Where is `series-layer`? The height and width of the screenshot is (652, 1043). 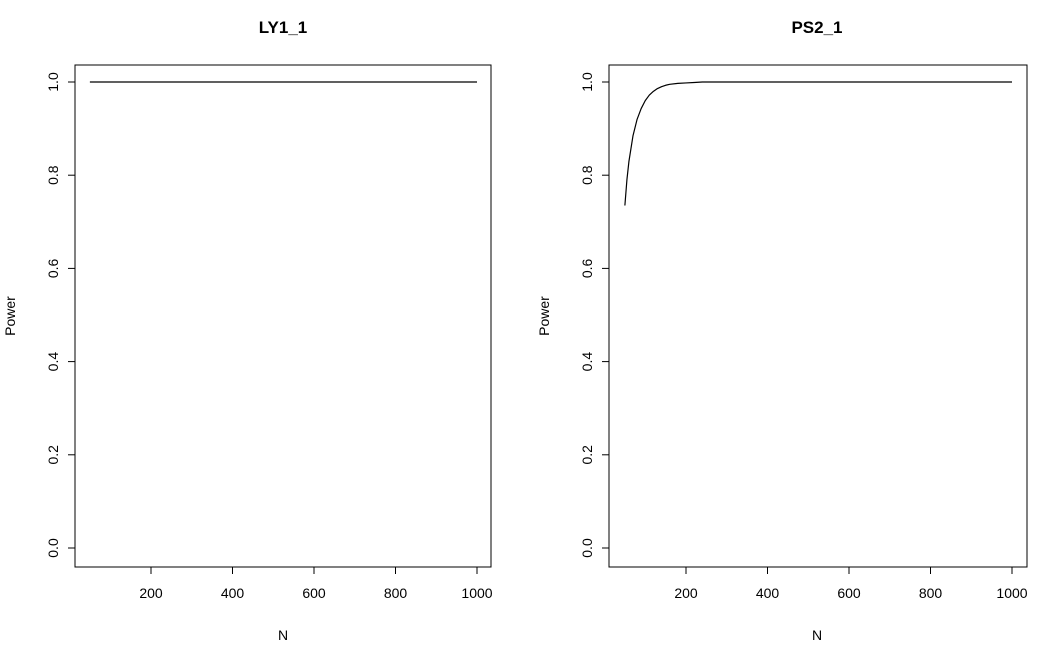
series-layer is located at coordinates (818, 143).